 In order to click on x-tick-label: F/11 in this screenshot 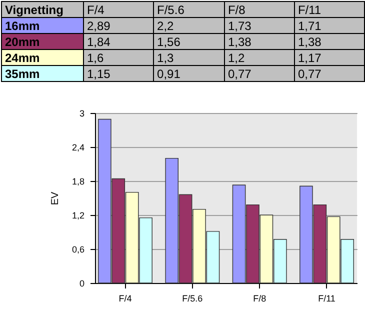, I will do `click(327, 299)`.